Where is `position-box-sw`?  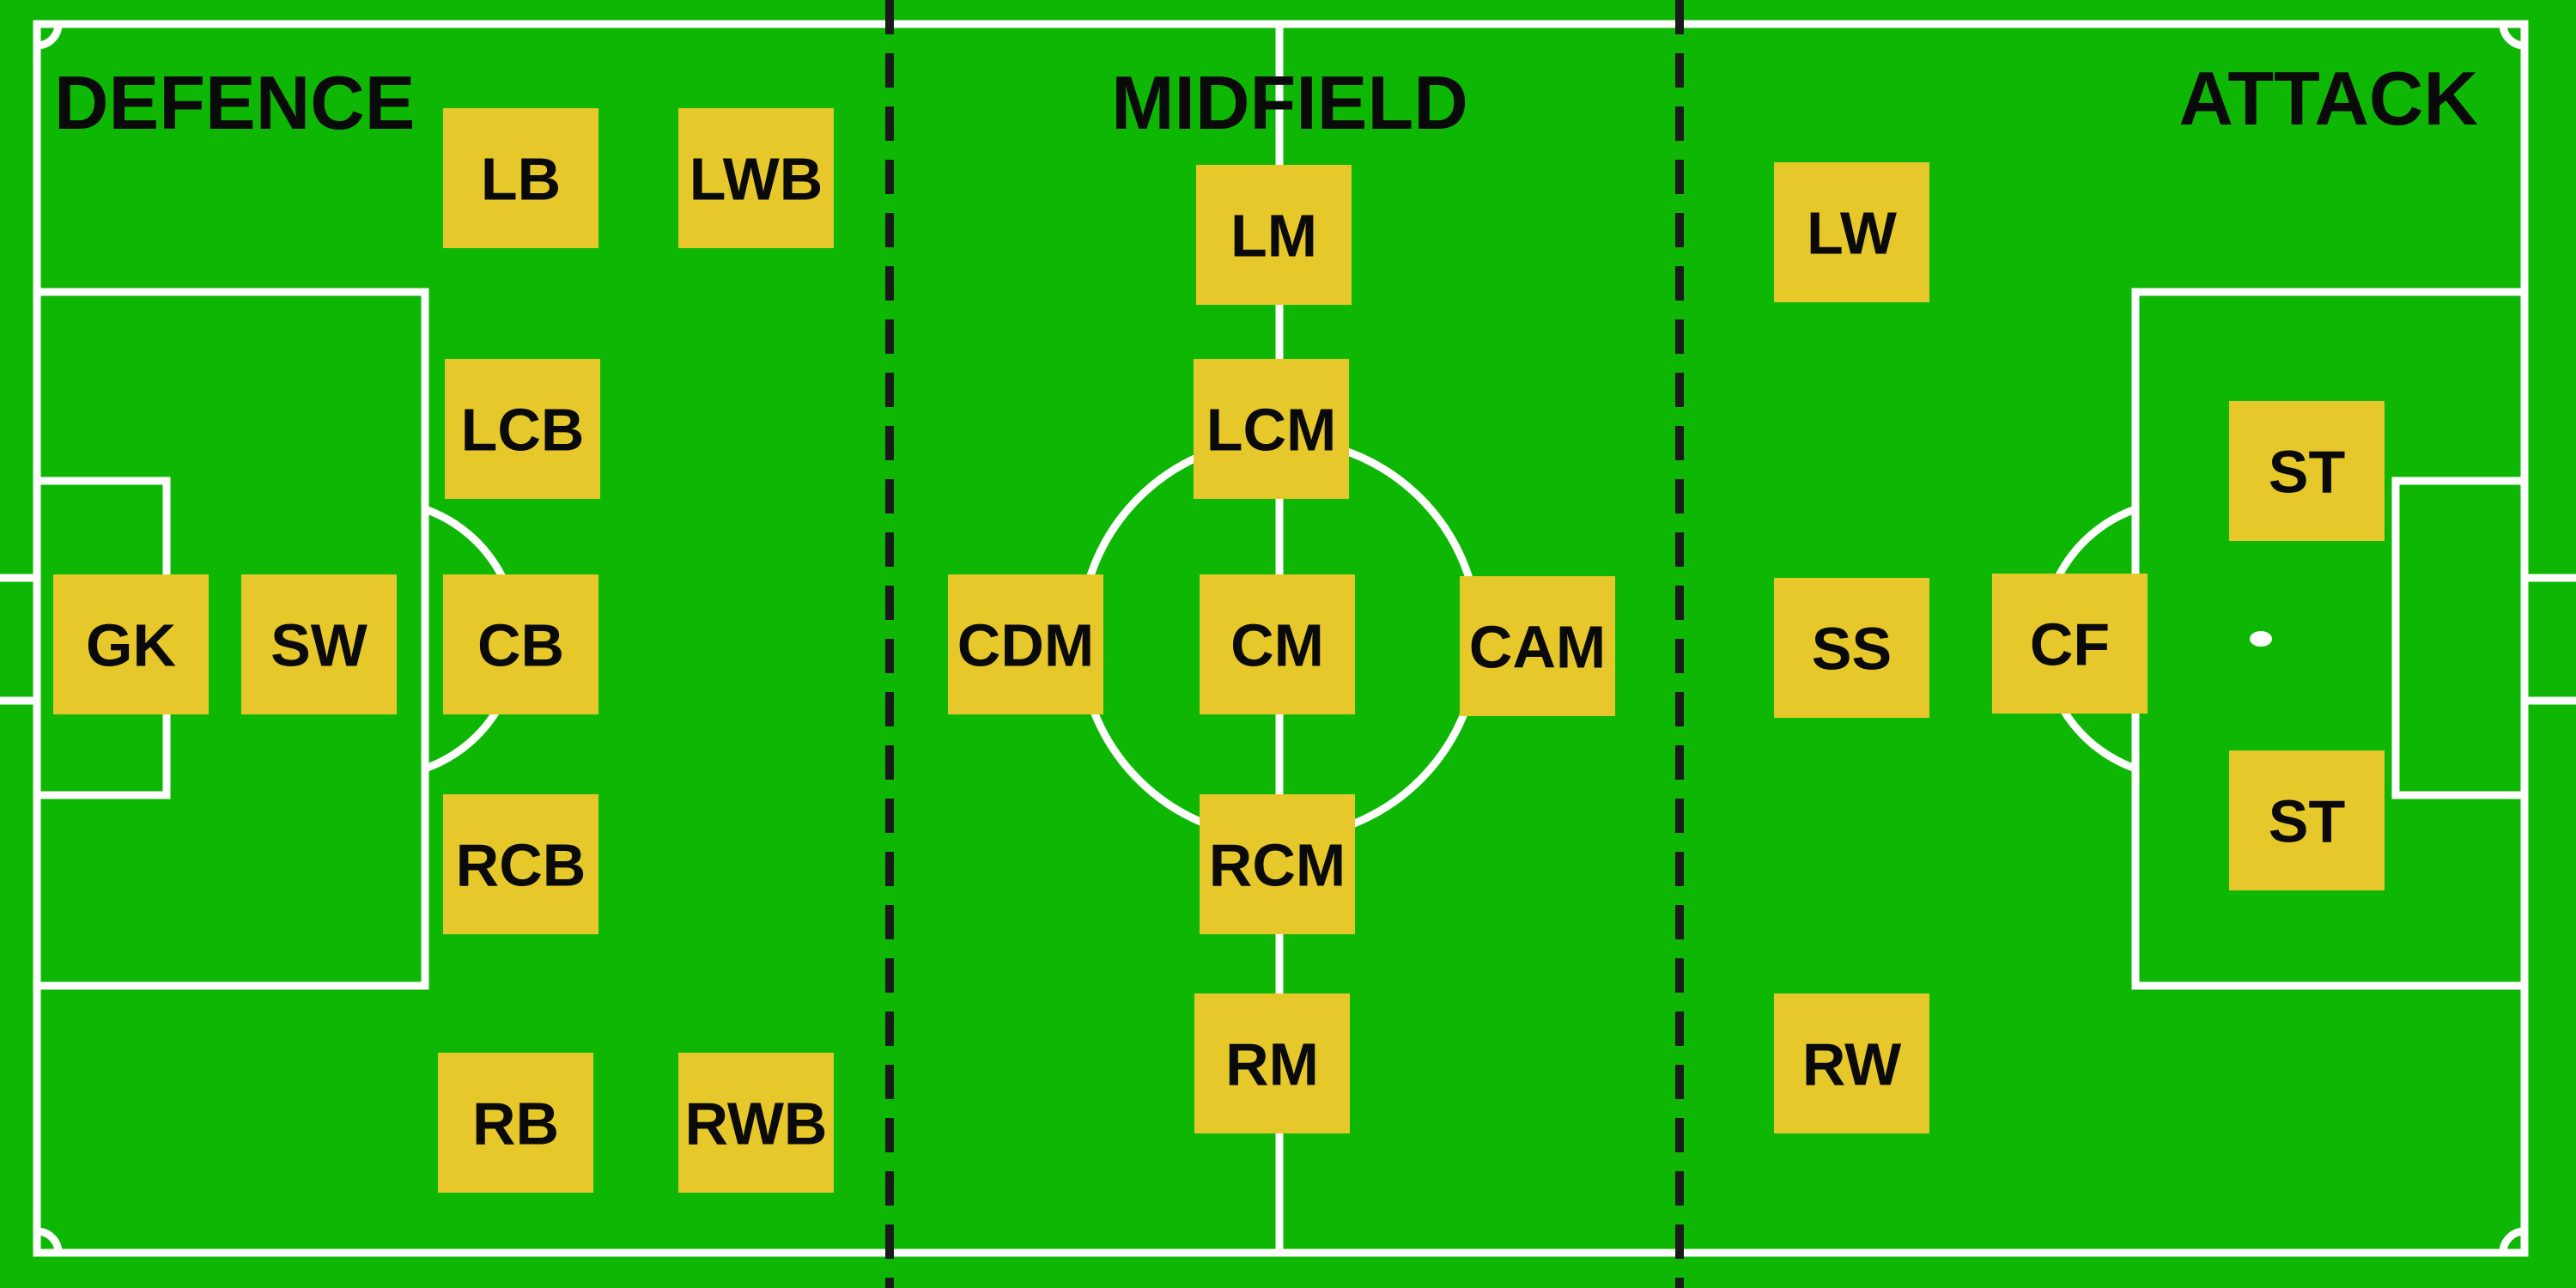 position-box-sw is located at coordinates (319, 644).